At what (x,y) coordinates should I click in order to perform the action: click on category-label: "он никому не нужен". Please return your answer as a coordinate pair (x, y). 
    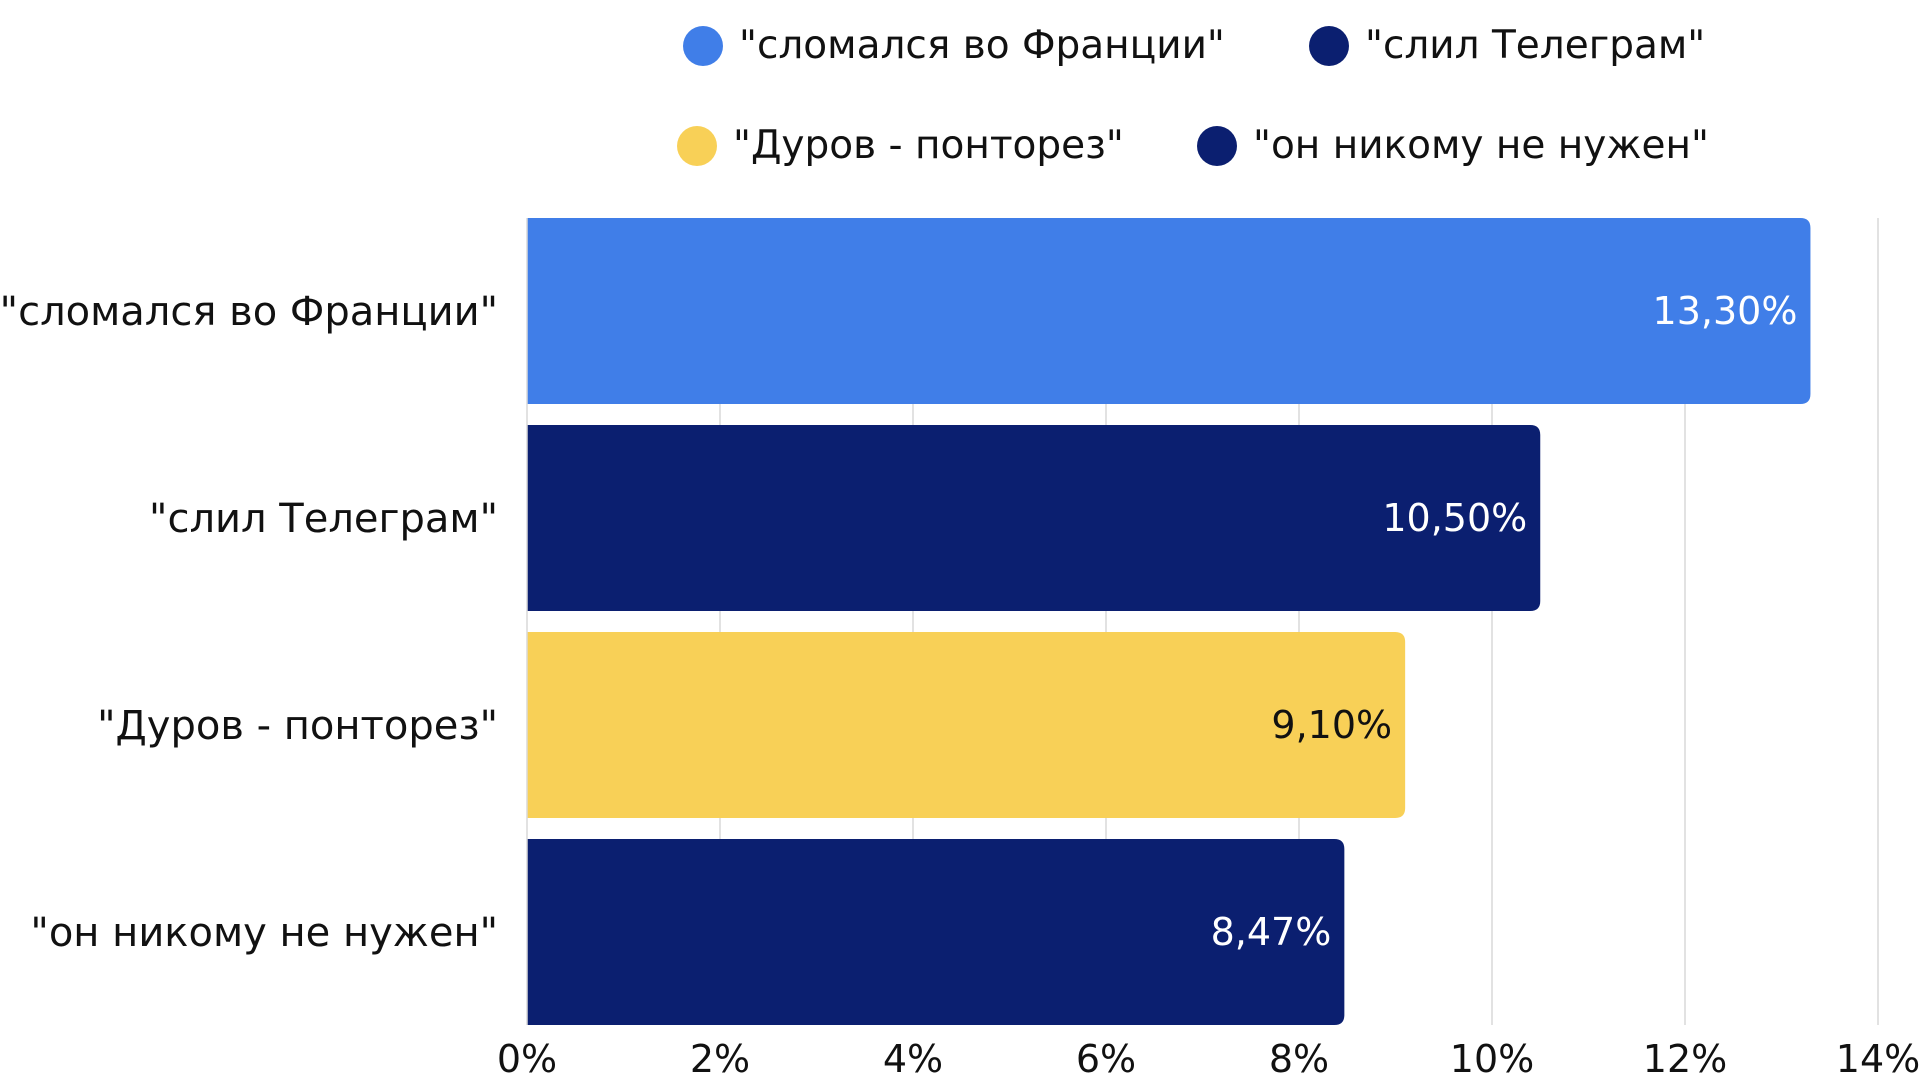
    Looking at the image, I should click on (264, 933).